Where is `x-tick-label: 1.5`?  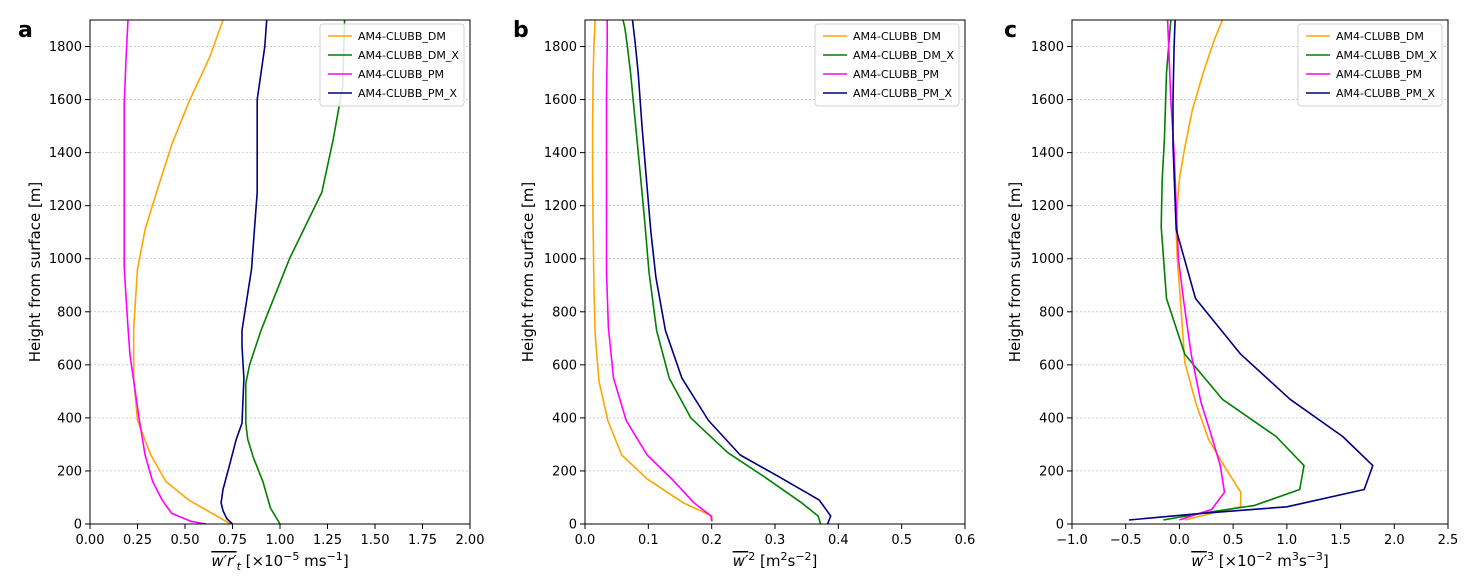 x-tick-label: 1.5 is located at coordinates (1340, 540).